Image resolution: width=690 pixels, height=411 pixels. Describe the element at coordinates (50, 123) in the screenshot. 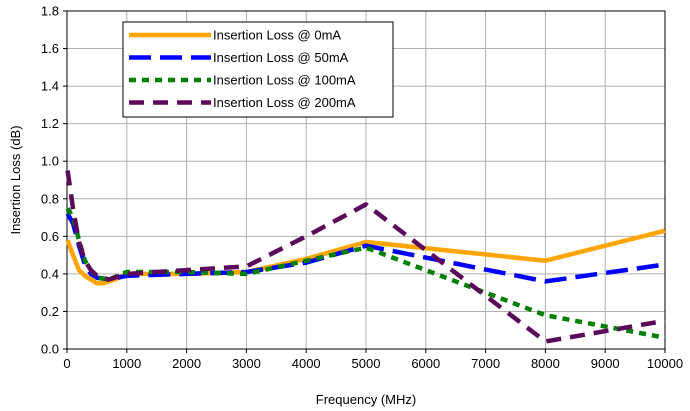

I see `y-tick-label: 1.2` at that location.